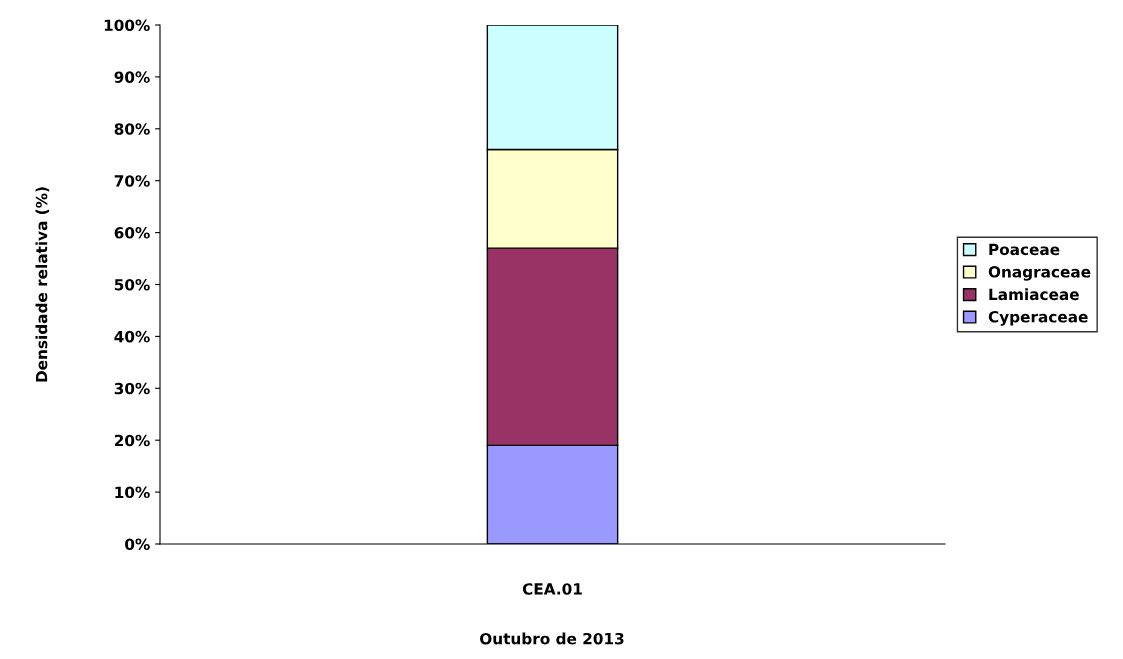 The height and width of the screenshot is (659, 1123). Describe the element at coordinates (1039, 273) in the screenshot. I see `legend-label: Onagraceae` at that location.